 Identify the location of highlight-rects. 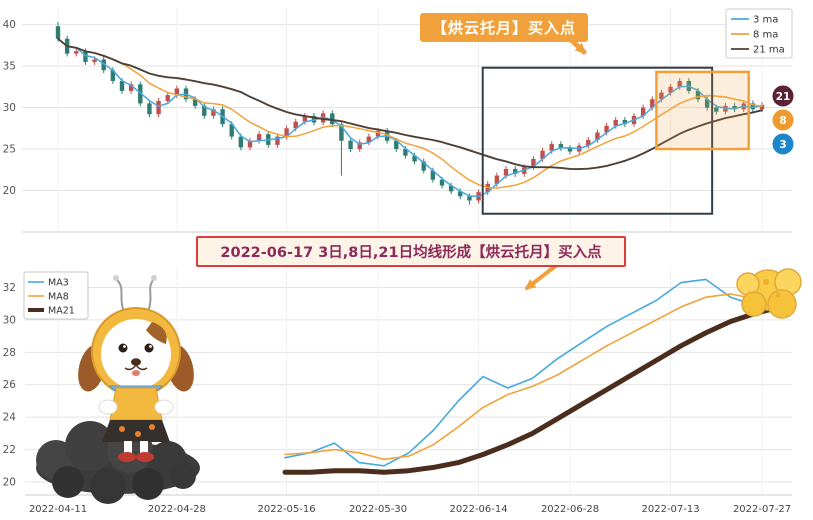
(615, 140).